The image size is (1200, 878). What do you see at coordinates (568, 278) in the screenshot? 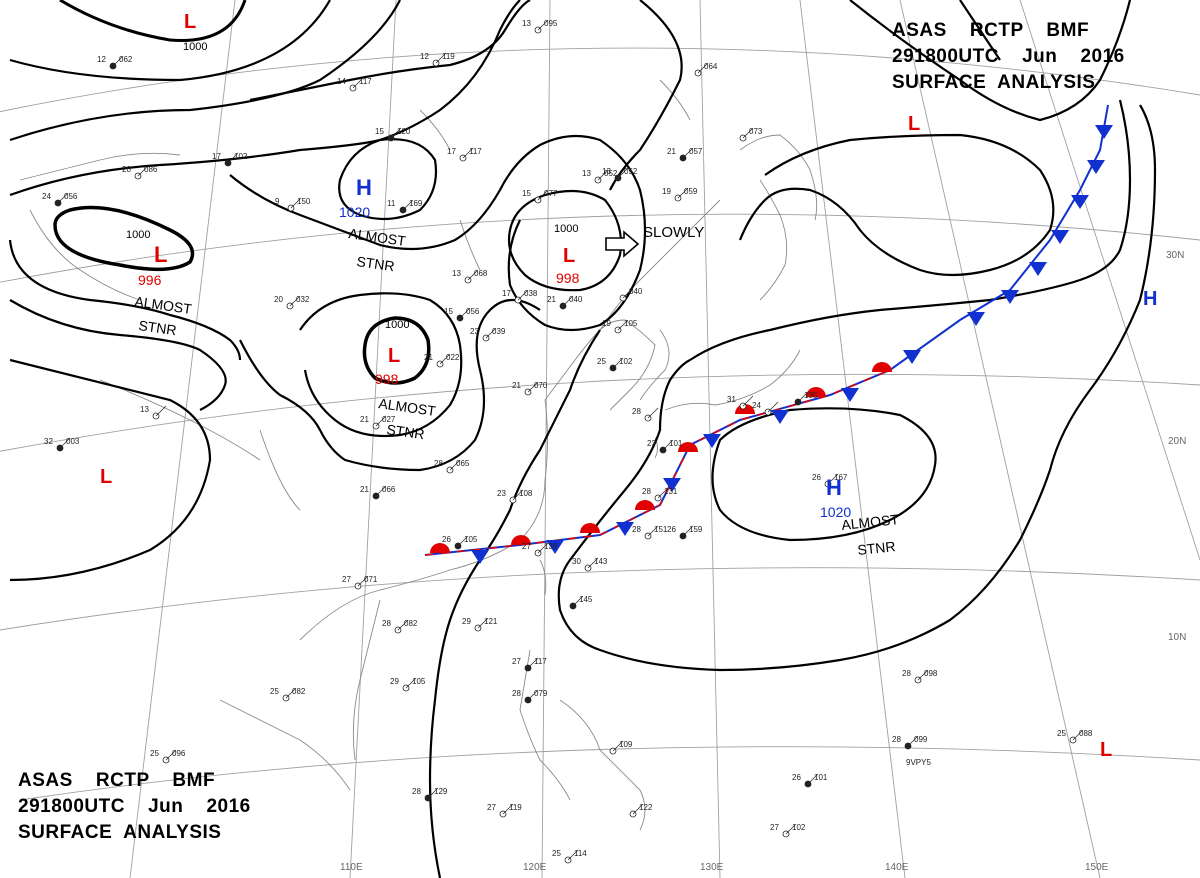
I see `low-center-value: 998` at bounding box center [568, 278].